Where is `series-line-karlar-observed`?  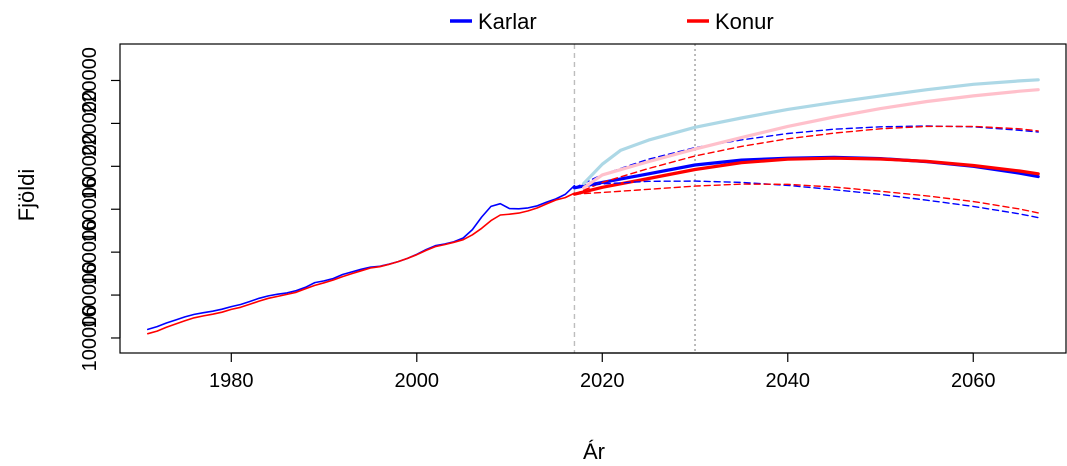 series-line-karlar-observed is located at coordinates (361, 257).